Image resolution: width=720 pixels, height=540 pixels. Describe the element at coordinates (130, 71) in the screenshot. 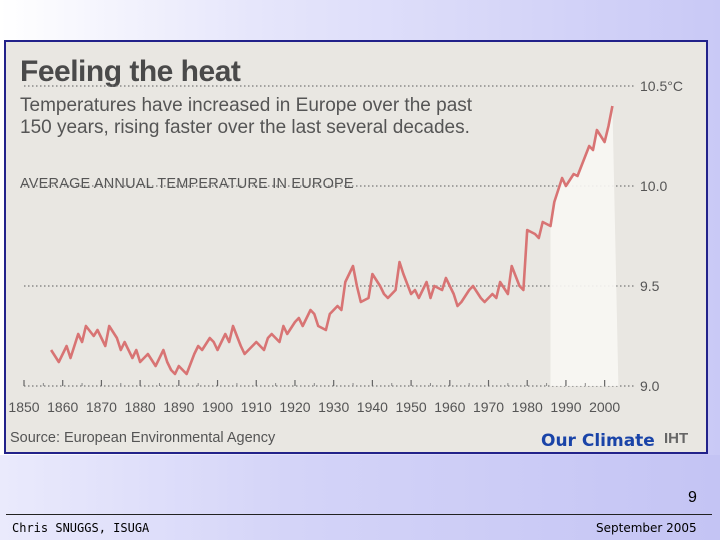

I see `chart-title: Feeling the heat` at that location.